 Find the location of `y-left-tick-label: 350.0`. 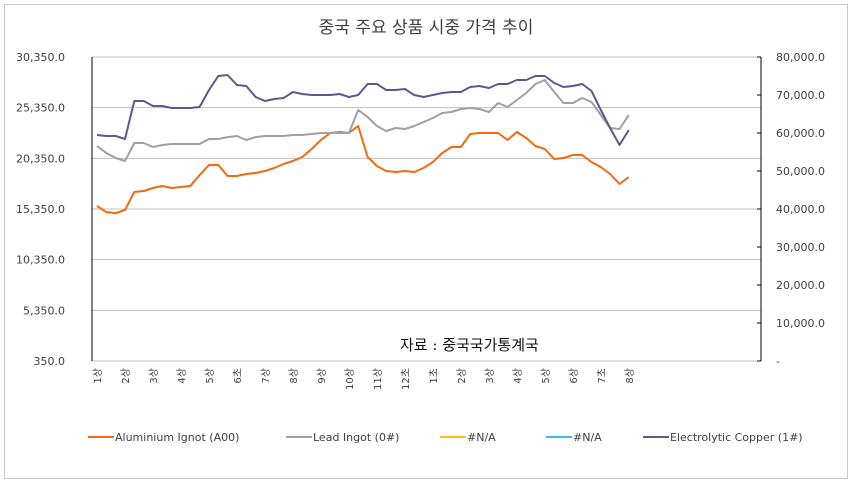

y-left-tick-label: 350.0 is located at coordinates (50, 361).